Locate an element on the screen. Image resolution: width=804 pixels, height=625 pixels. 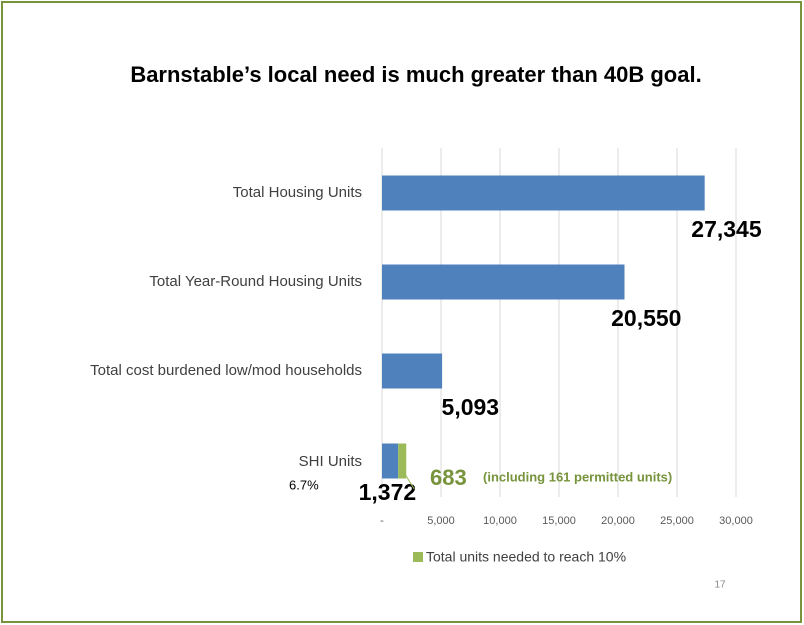
x-tick-label: 5,000 is located at coordinates (441, 521).